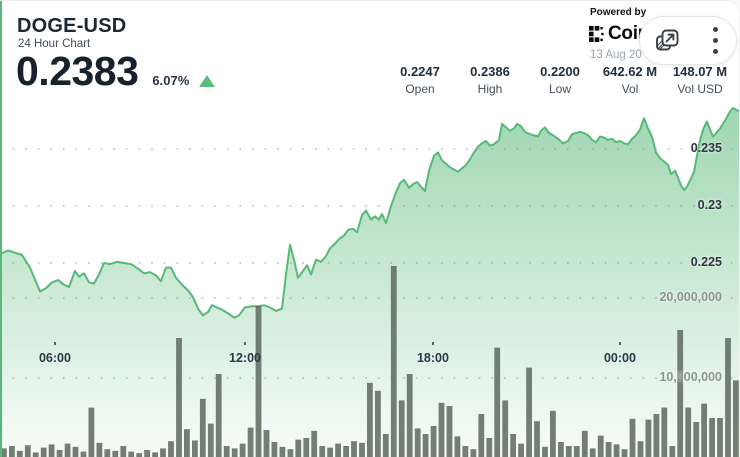 This screenshot has width=740, height=457. Describe the element at coordinates (706, 262) in the screenshot. I see `price-axis-tick: 0.225` at that location.